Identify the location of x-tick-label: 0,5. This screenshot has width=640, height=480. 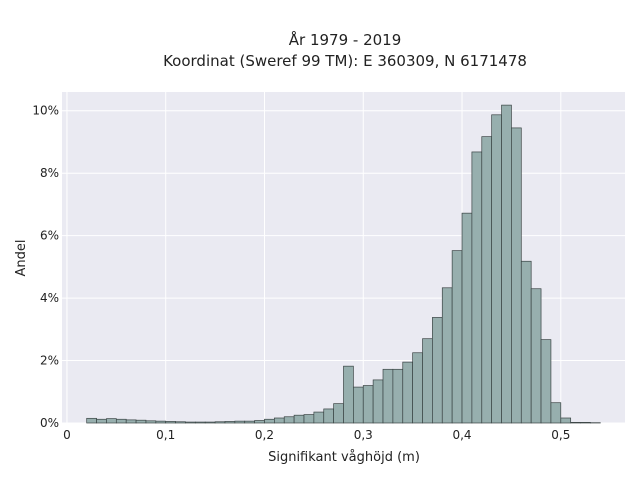
(560, 435).